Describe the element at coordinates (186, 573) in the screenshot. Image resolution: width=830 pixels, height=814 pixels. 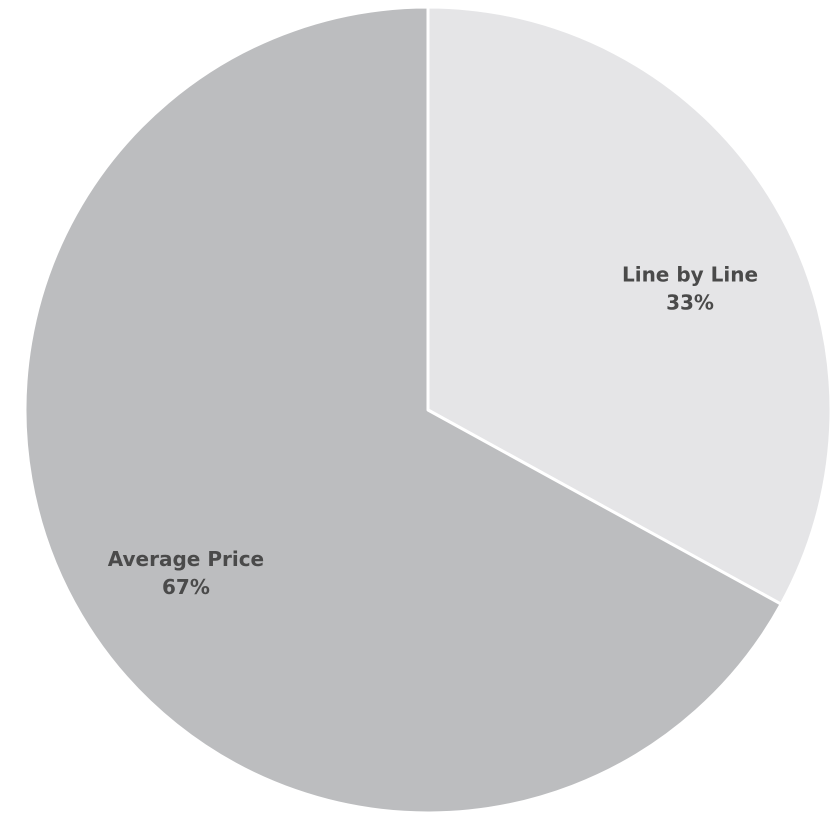
I see `pie-label-average-price: Average Price 67%` at that location.